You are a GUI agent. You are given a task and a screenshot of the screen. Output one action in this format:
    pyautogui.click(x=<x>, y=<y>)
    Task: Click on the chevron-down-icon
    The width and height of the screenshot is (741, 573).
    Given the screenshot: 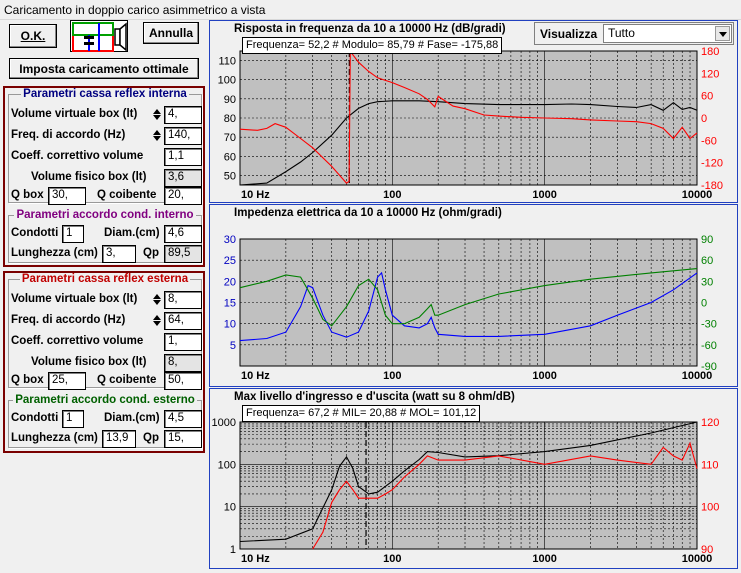 What is the action you would take?
    pyautogui.click(x=722, y=33)
    